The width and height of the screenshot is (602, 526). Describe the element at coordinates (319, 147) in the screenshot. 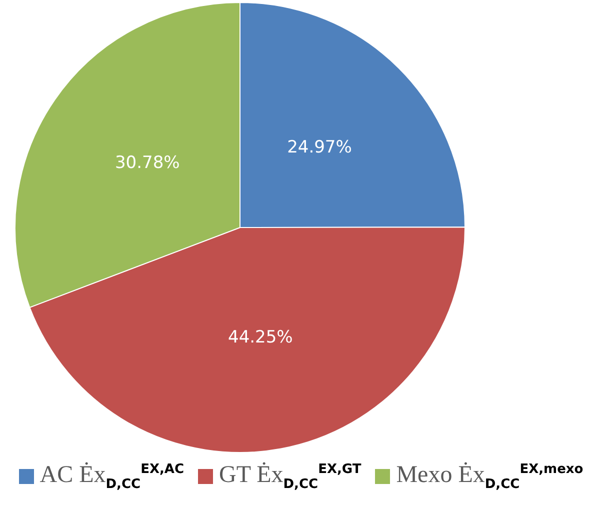

I see `data-label: 24.97%` at that location.